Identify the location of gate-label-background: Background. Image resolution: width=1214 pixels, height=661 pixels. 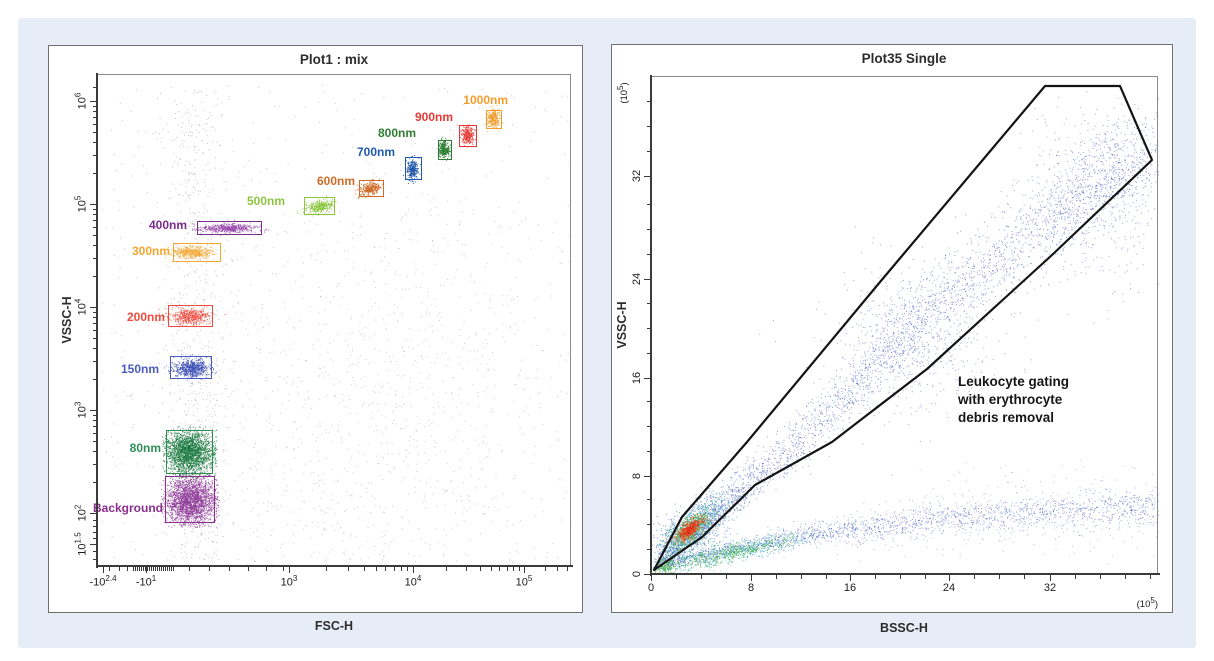
(127, 508).